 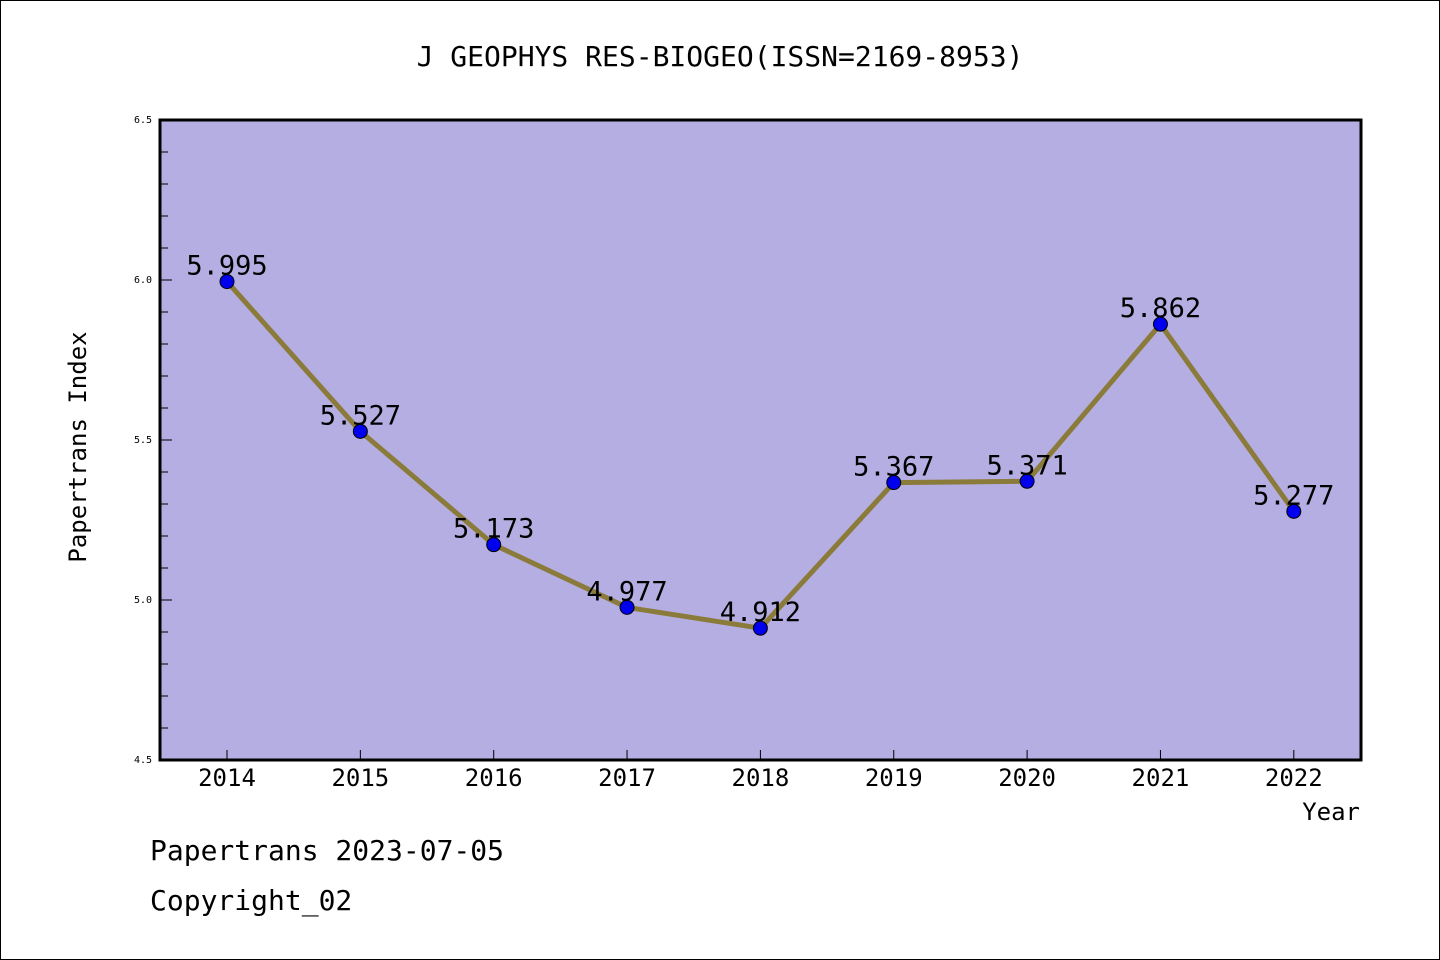 What do you see at coordinates (251, 900) in the screenshot?
I see `footer-copyright-text: Copyright_02` at bounding box center [251, 900].